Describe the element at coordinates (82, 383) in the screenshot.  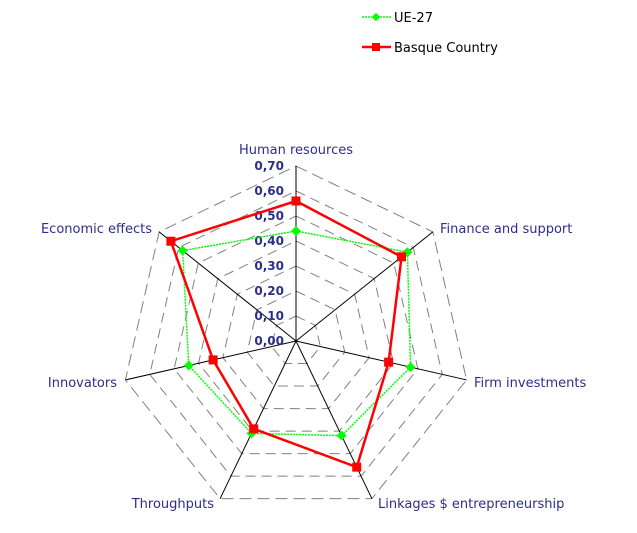
I see `category-label: Innovators` at that location.